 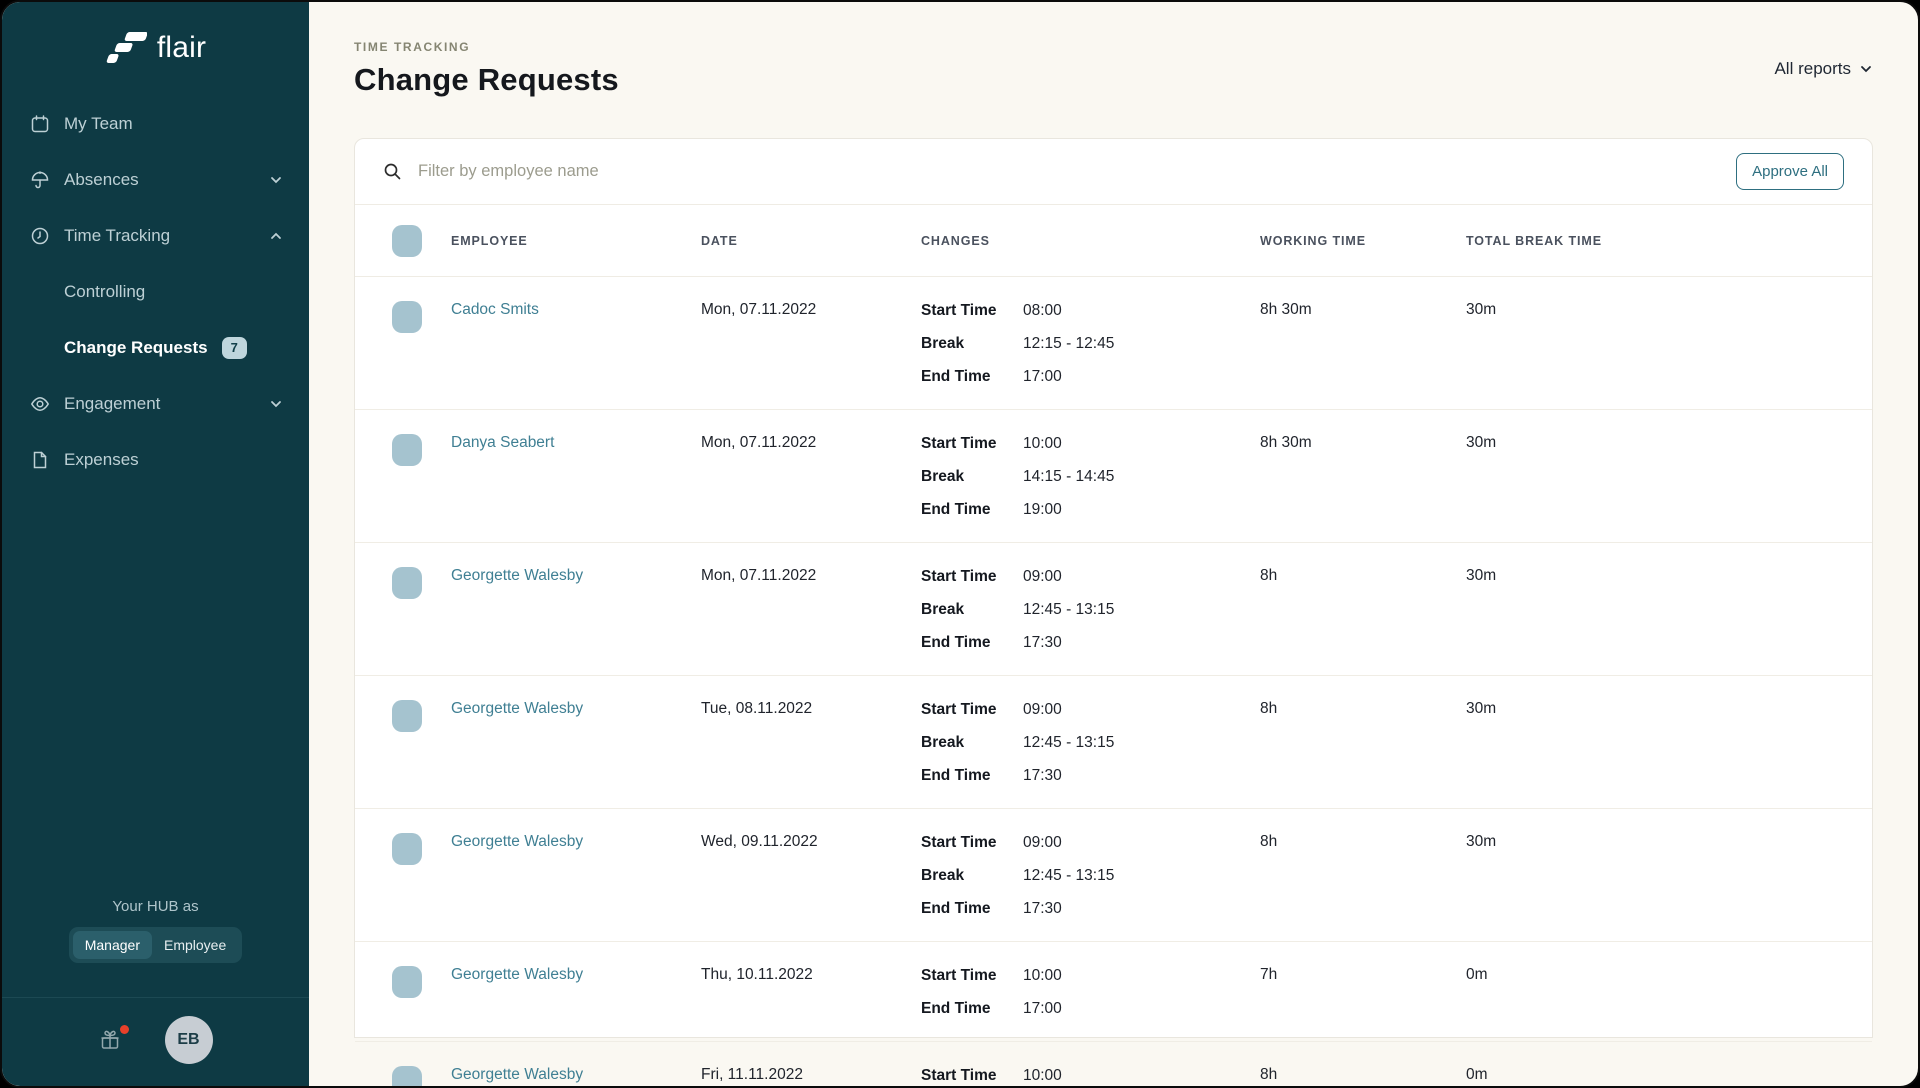 What do you see at coordinates (503, 442) in the screenshot?
I see `employee-name: Danya Seabert` at bounding box center [503, 442].